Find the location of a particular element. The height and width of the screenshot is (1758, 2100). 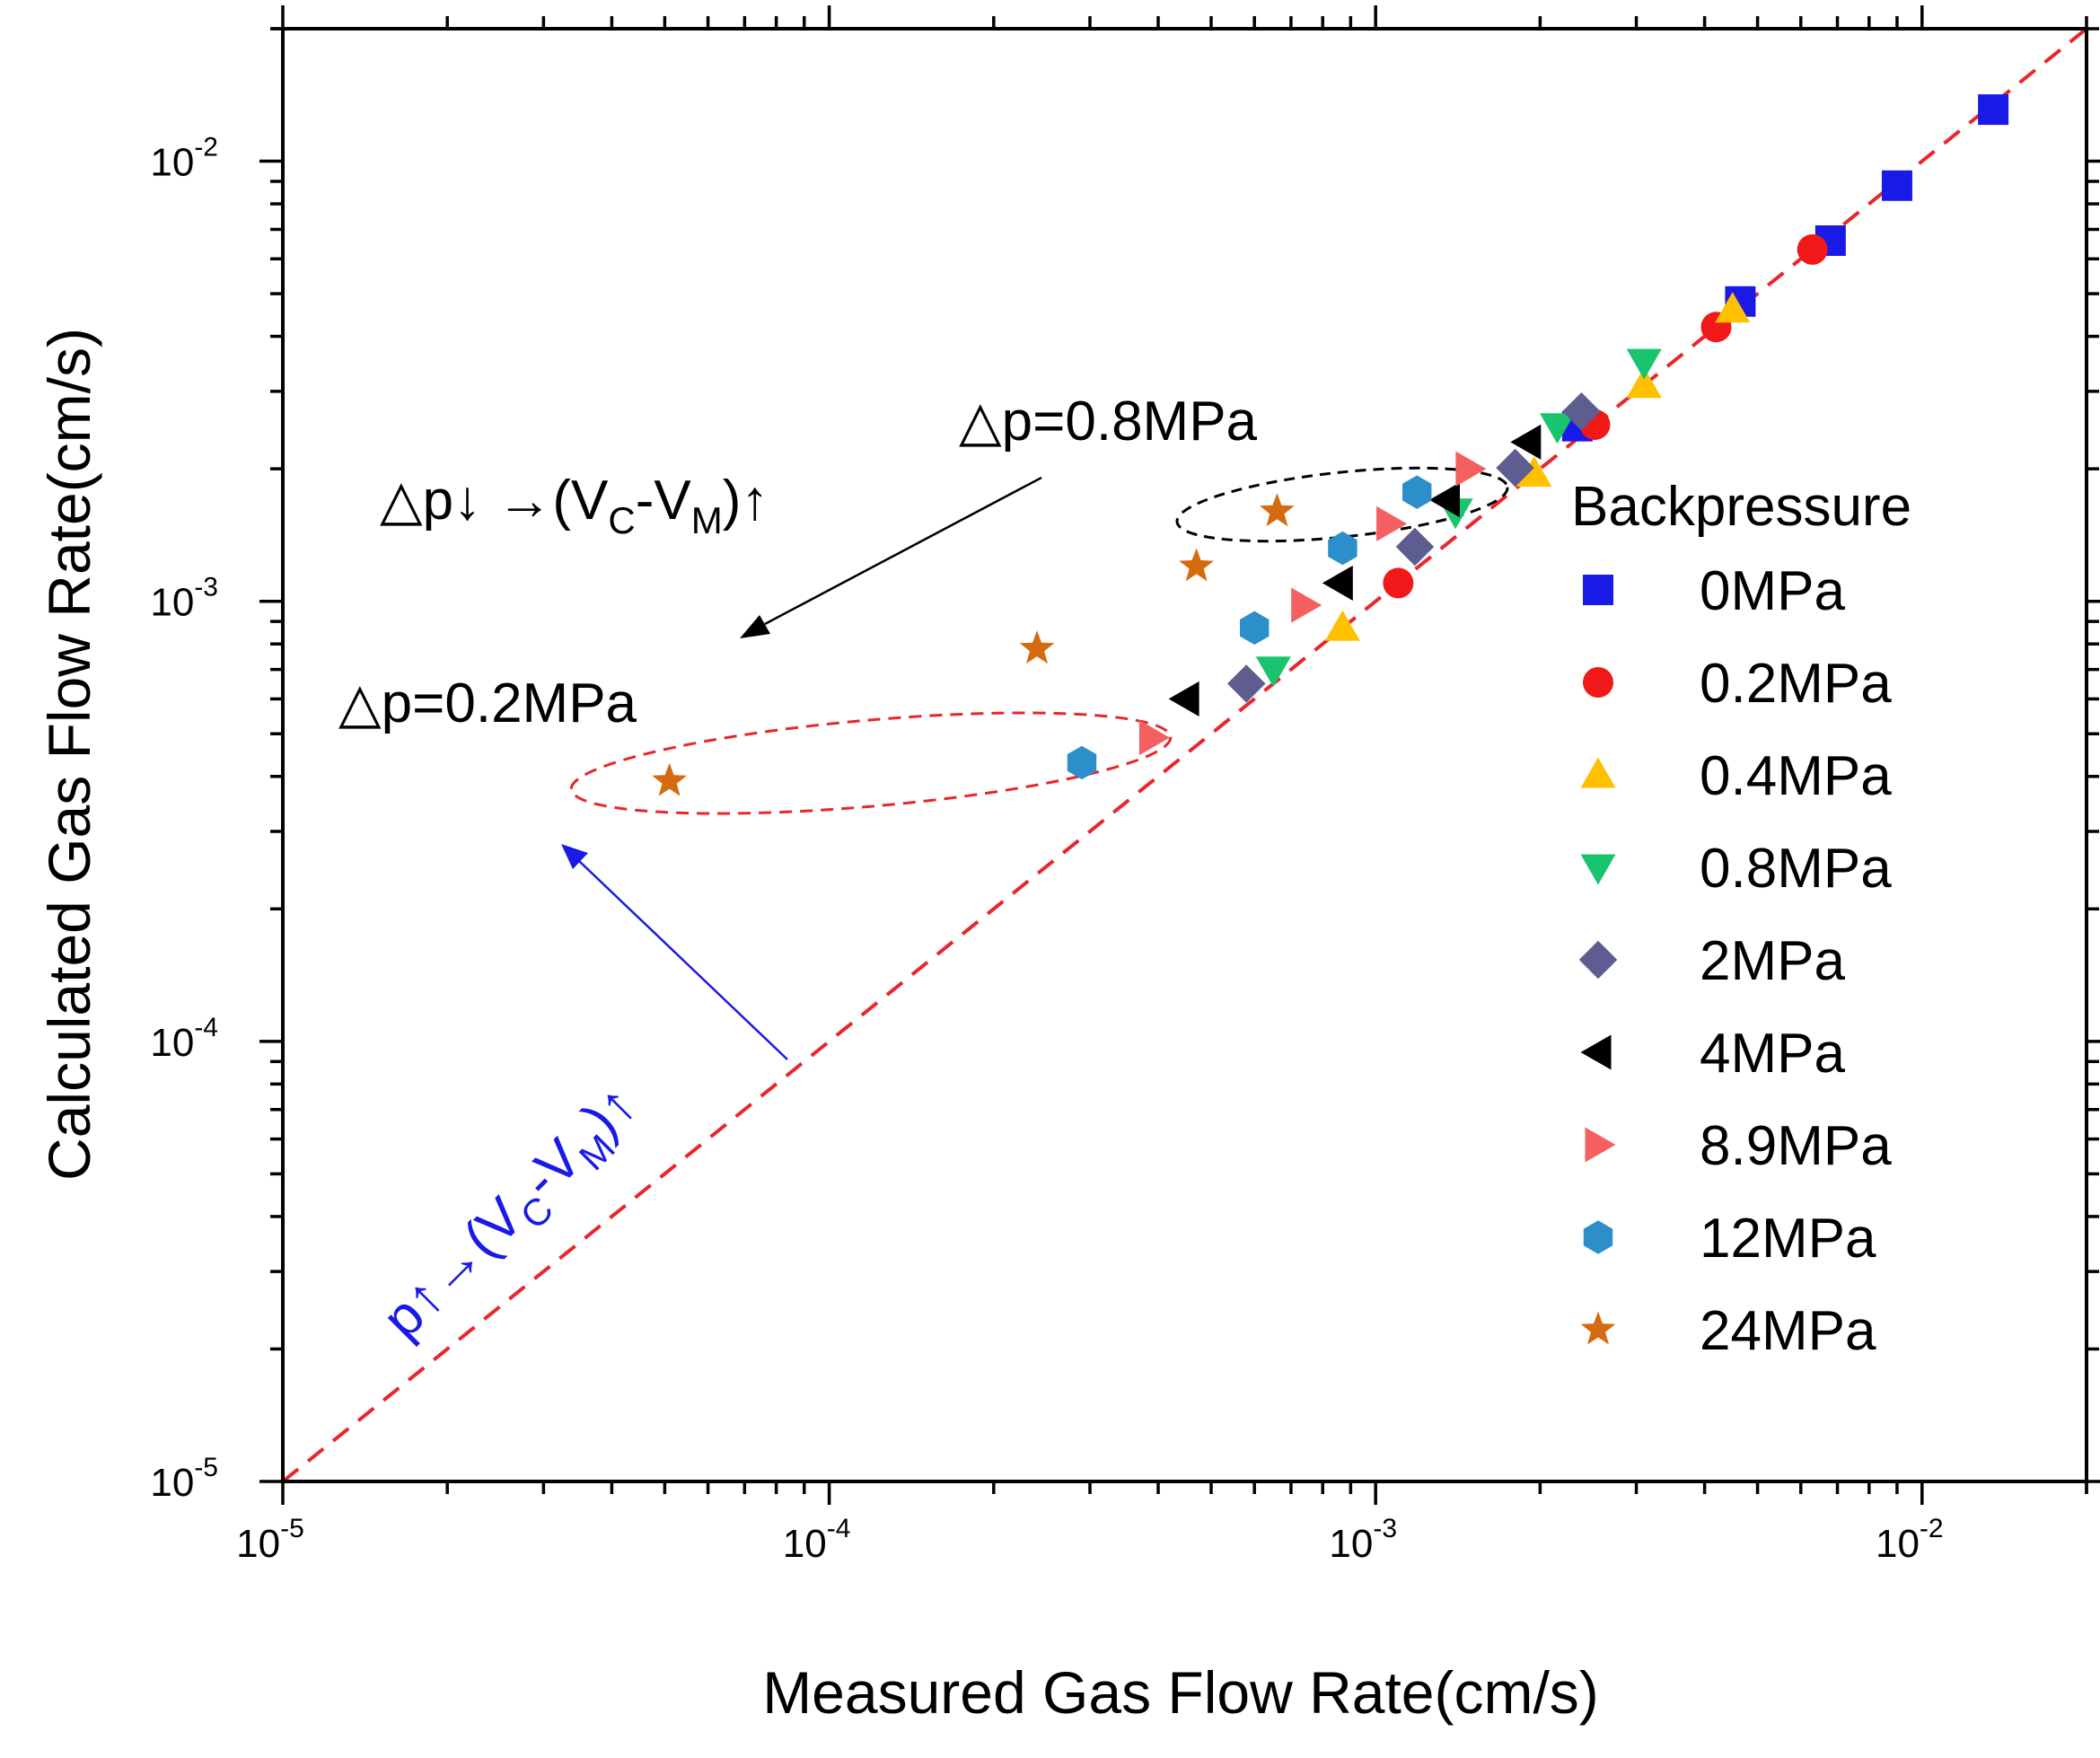

annotation-ellipse-dp-0.2 is located at coordinates (871, 763).